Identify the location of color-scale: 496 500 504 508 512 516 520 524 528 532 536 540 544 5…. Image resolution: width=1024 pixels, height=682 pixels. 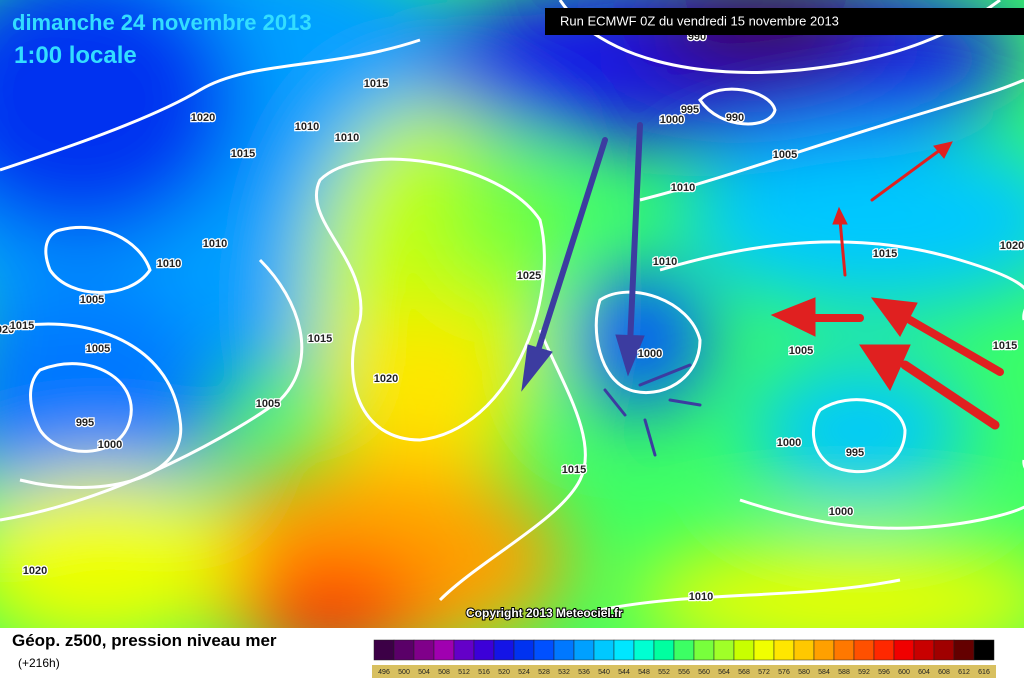
(684, 658).